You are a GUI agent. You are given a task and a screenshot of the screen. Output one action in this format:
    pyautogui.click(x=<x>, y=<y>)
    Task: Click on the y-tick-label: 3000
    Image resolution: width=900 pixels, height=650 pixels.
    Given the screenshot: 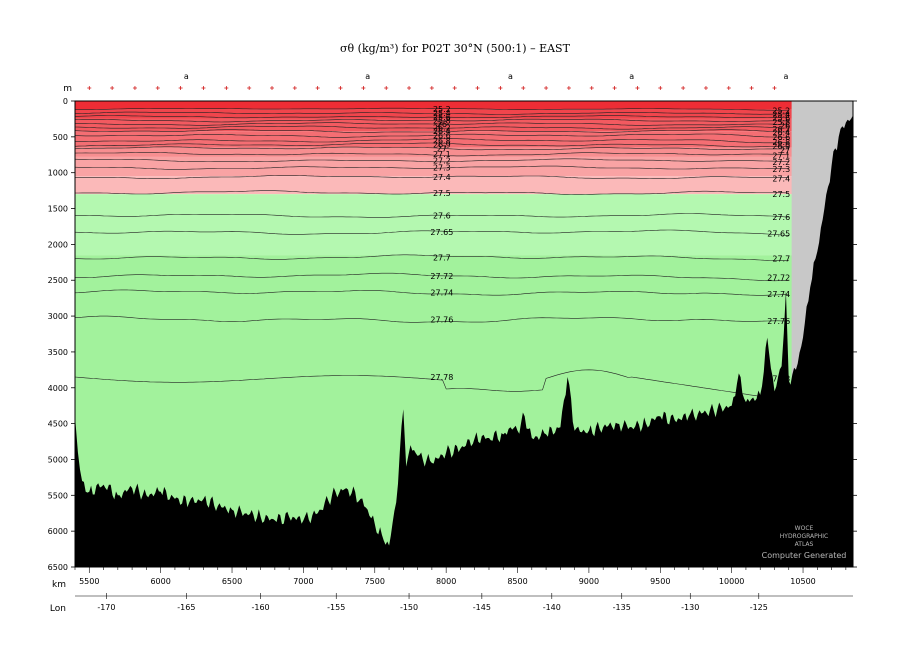 What is the action you would take?
    pyautogui.click(x=58, y=316)
    